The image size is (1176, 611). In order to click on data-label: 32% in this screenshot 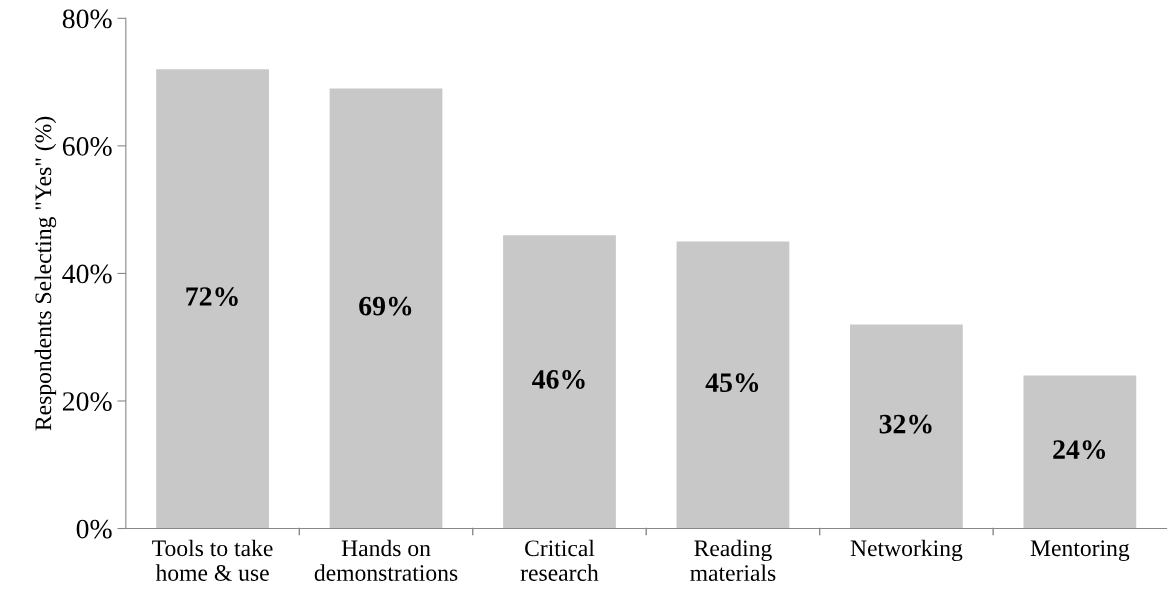, I will do `click(905, 424)`.